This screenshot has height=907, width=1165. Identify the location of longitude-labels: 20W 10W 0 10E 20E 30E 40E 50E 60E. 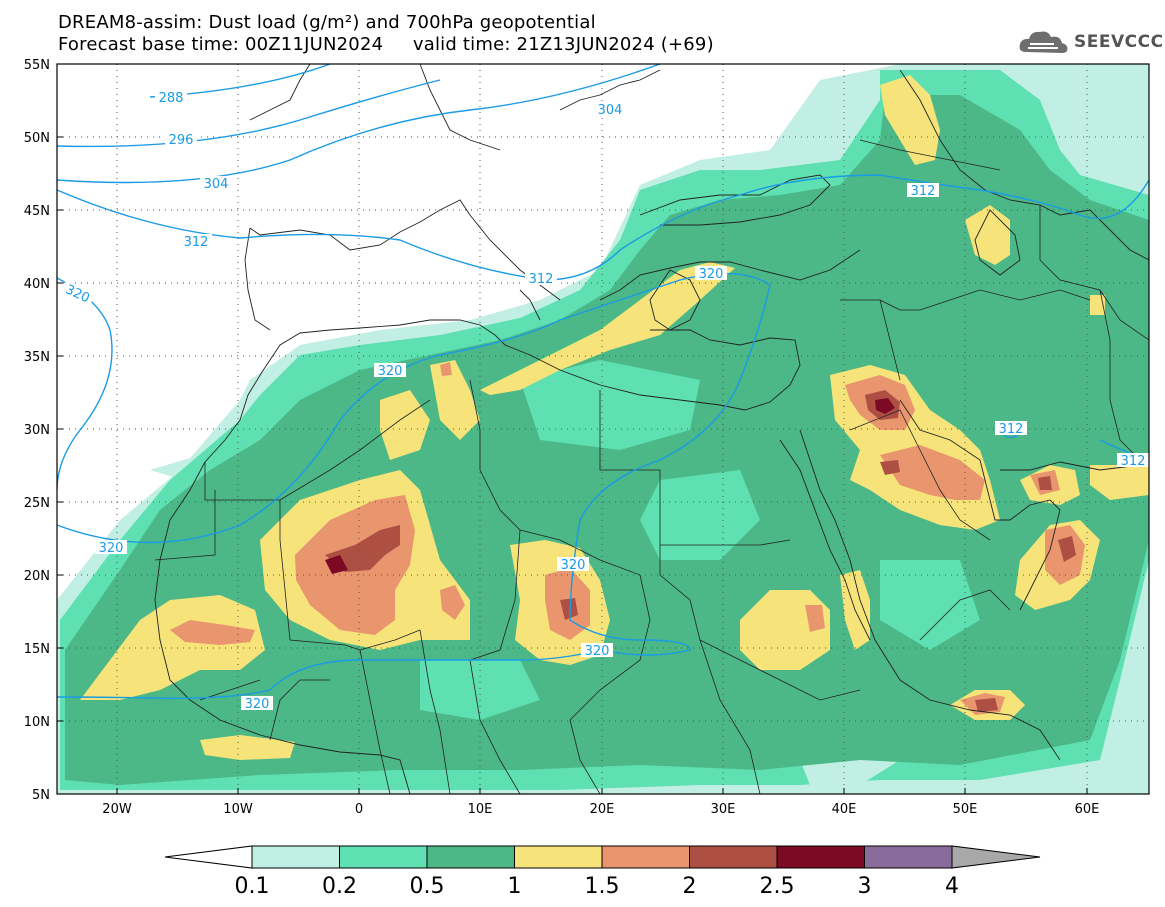
(600, 809).